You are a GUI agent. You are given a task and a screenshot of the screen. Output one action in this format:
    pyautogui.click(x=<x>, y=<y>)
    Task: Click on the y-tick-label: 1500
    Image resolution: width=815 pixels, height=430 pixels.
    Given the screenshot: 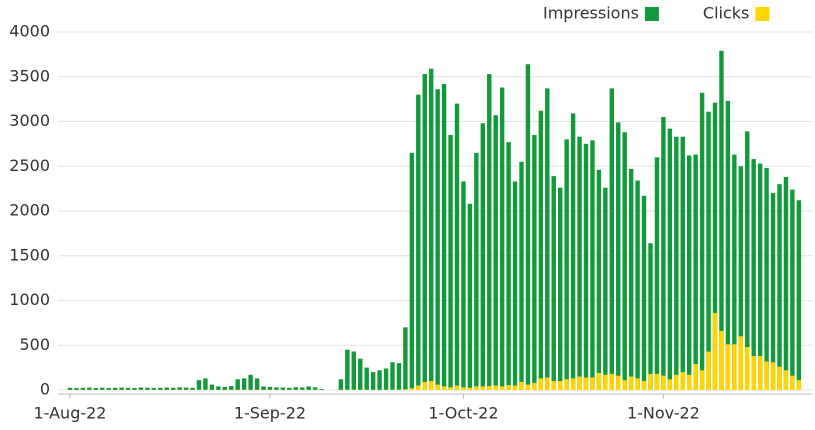 What is the action you would take?
    pyautogui.click(x=29, y=254)
    